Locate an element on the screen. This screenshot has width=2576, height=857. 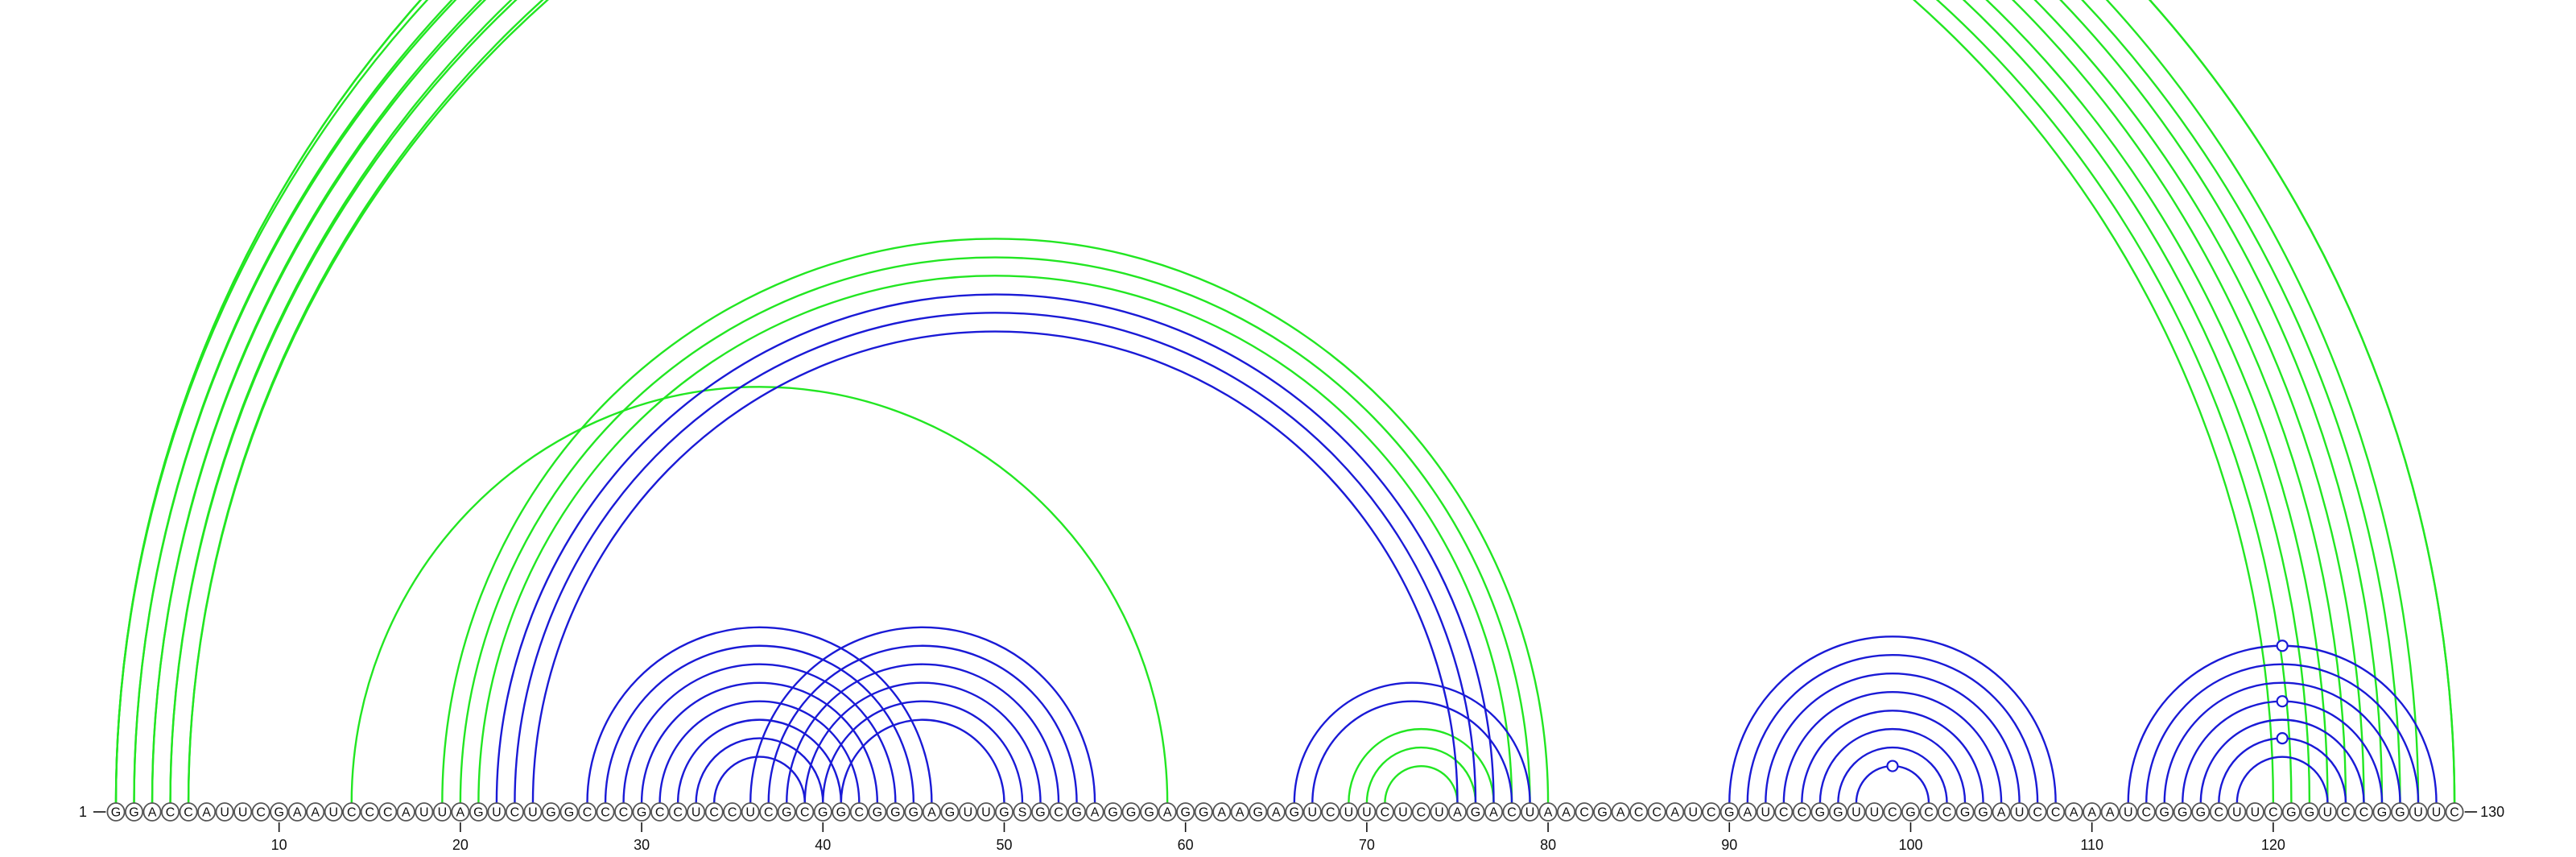
position-ticks: 10 20 30 40 50 60 70 80 90 100 110 120 is located at coordinates (1278, 837).